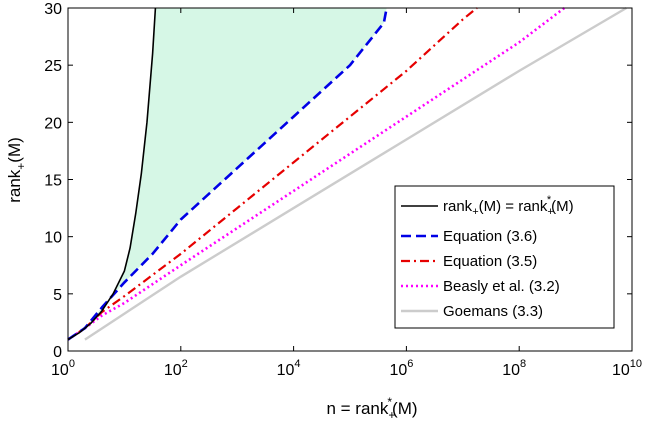  I want to click on x-tick-label: 10¹⁰, so click(627, 368).